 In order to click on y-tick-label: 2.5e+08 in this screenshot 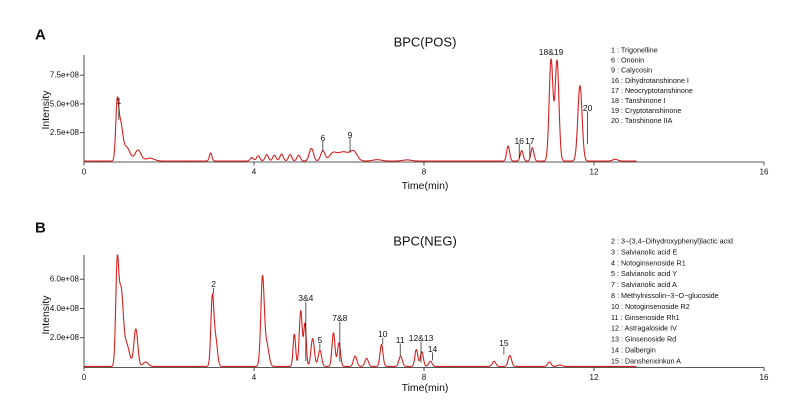, I will do `click(65, 132)`.